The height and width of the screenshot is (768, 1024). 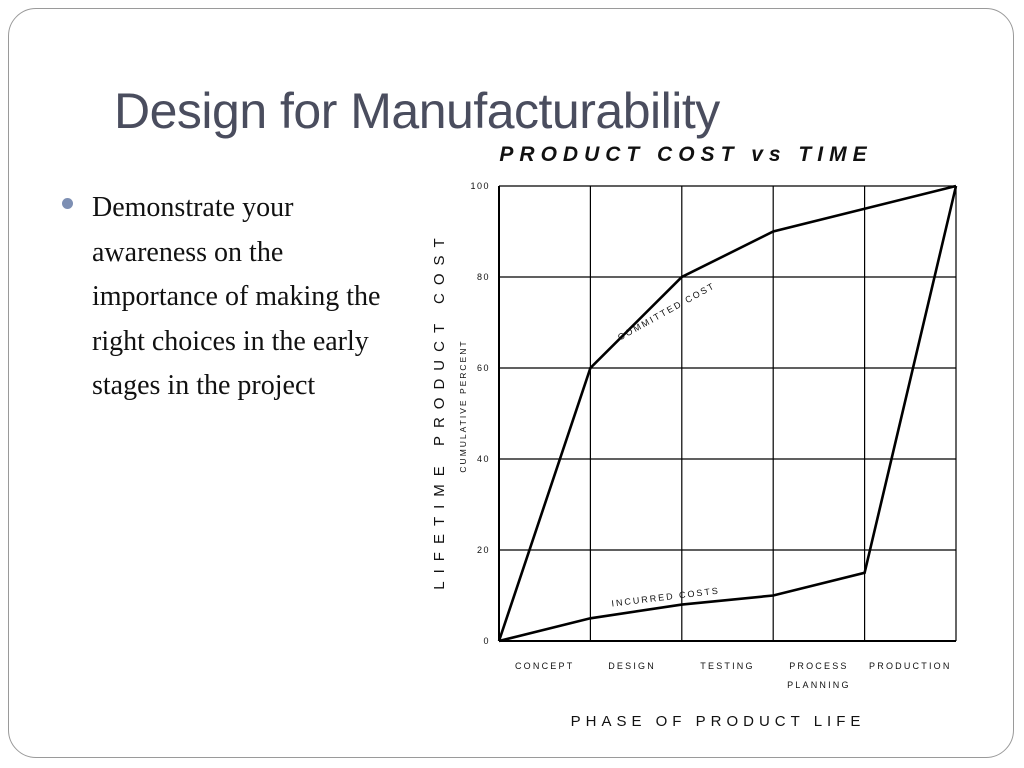 I want to click on x-tick-label: TESTING, so click(x=727, y=666).